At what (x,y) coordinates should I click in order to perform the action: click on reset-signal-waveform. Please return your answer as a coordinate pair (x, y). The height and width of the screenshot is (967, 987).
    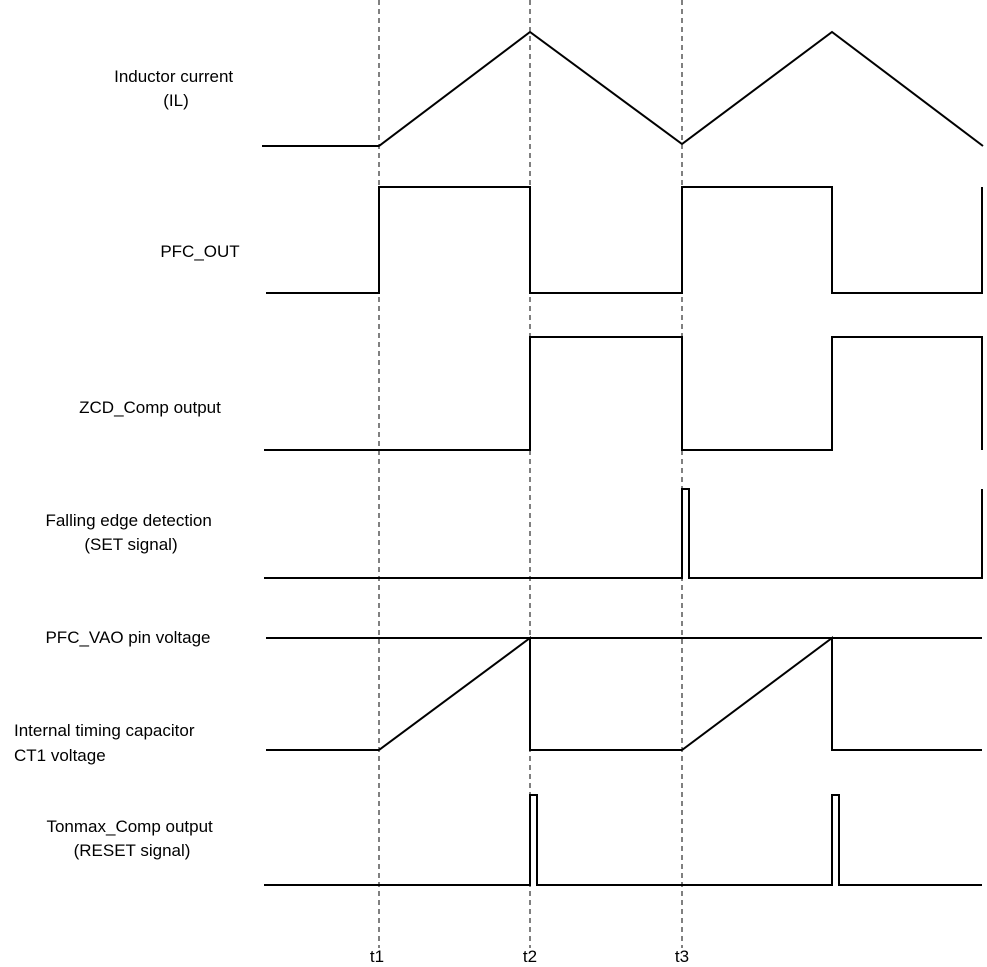
    Looking at the image, I should click on (623, 840).